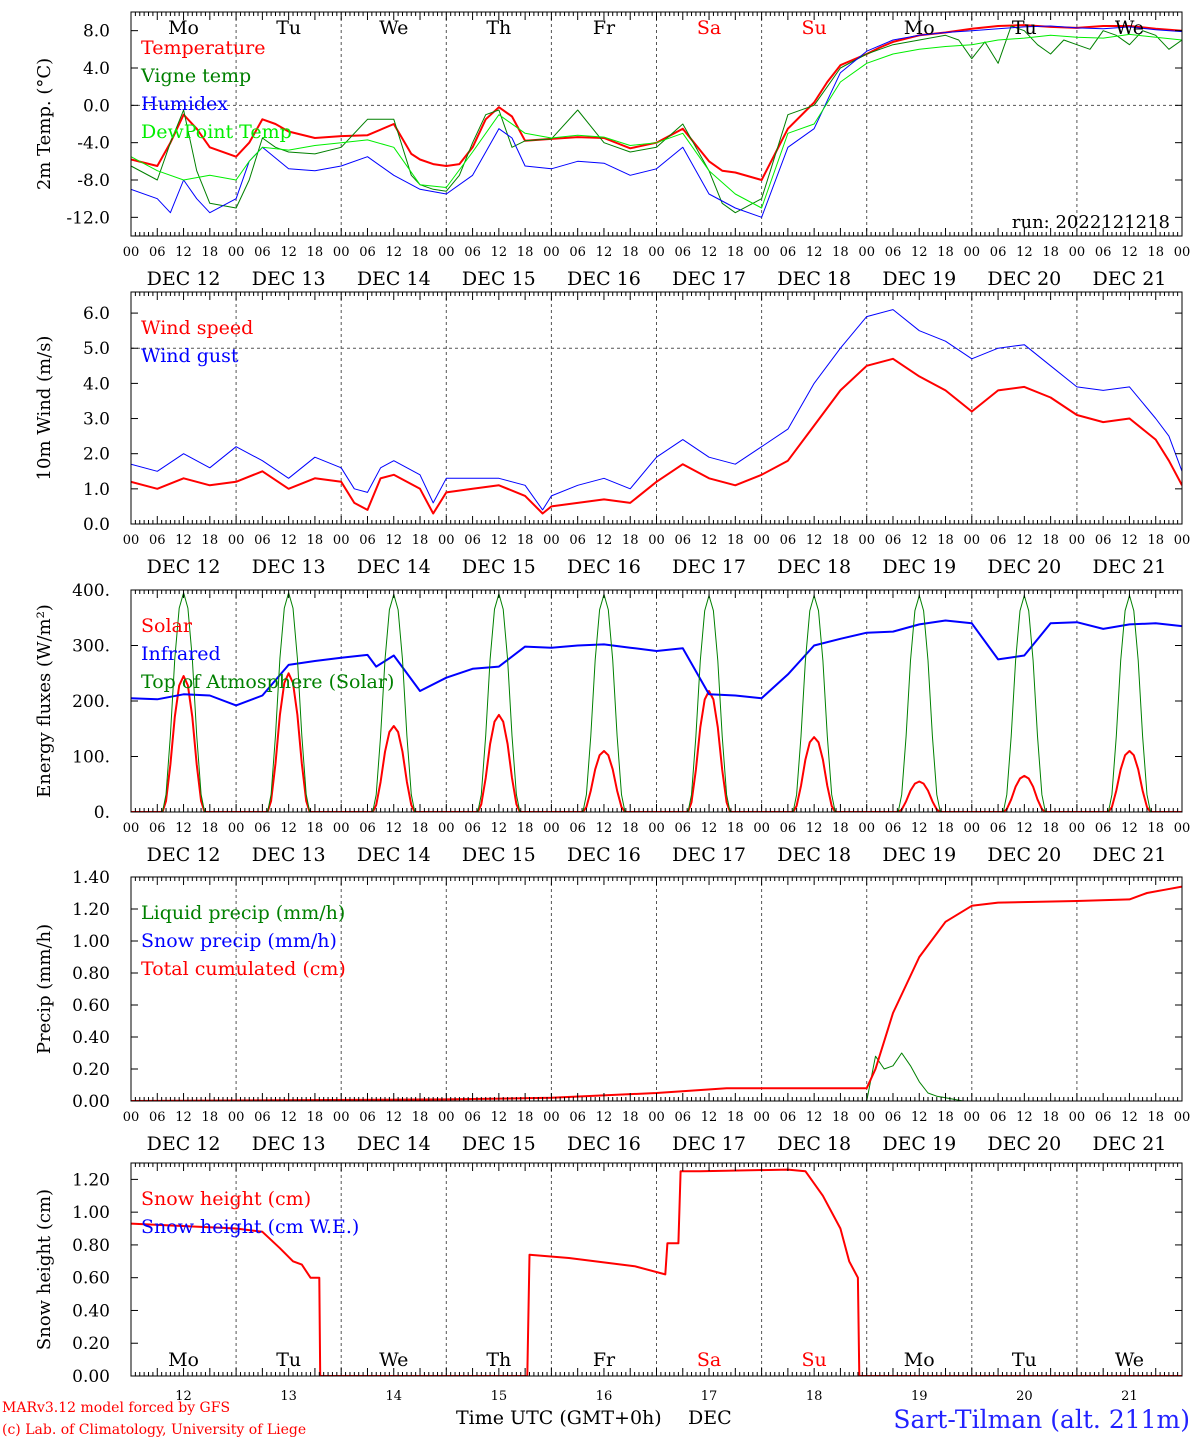  I want to click on y-tick-label: 300., so click(91, 647).